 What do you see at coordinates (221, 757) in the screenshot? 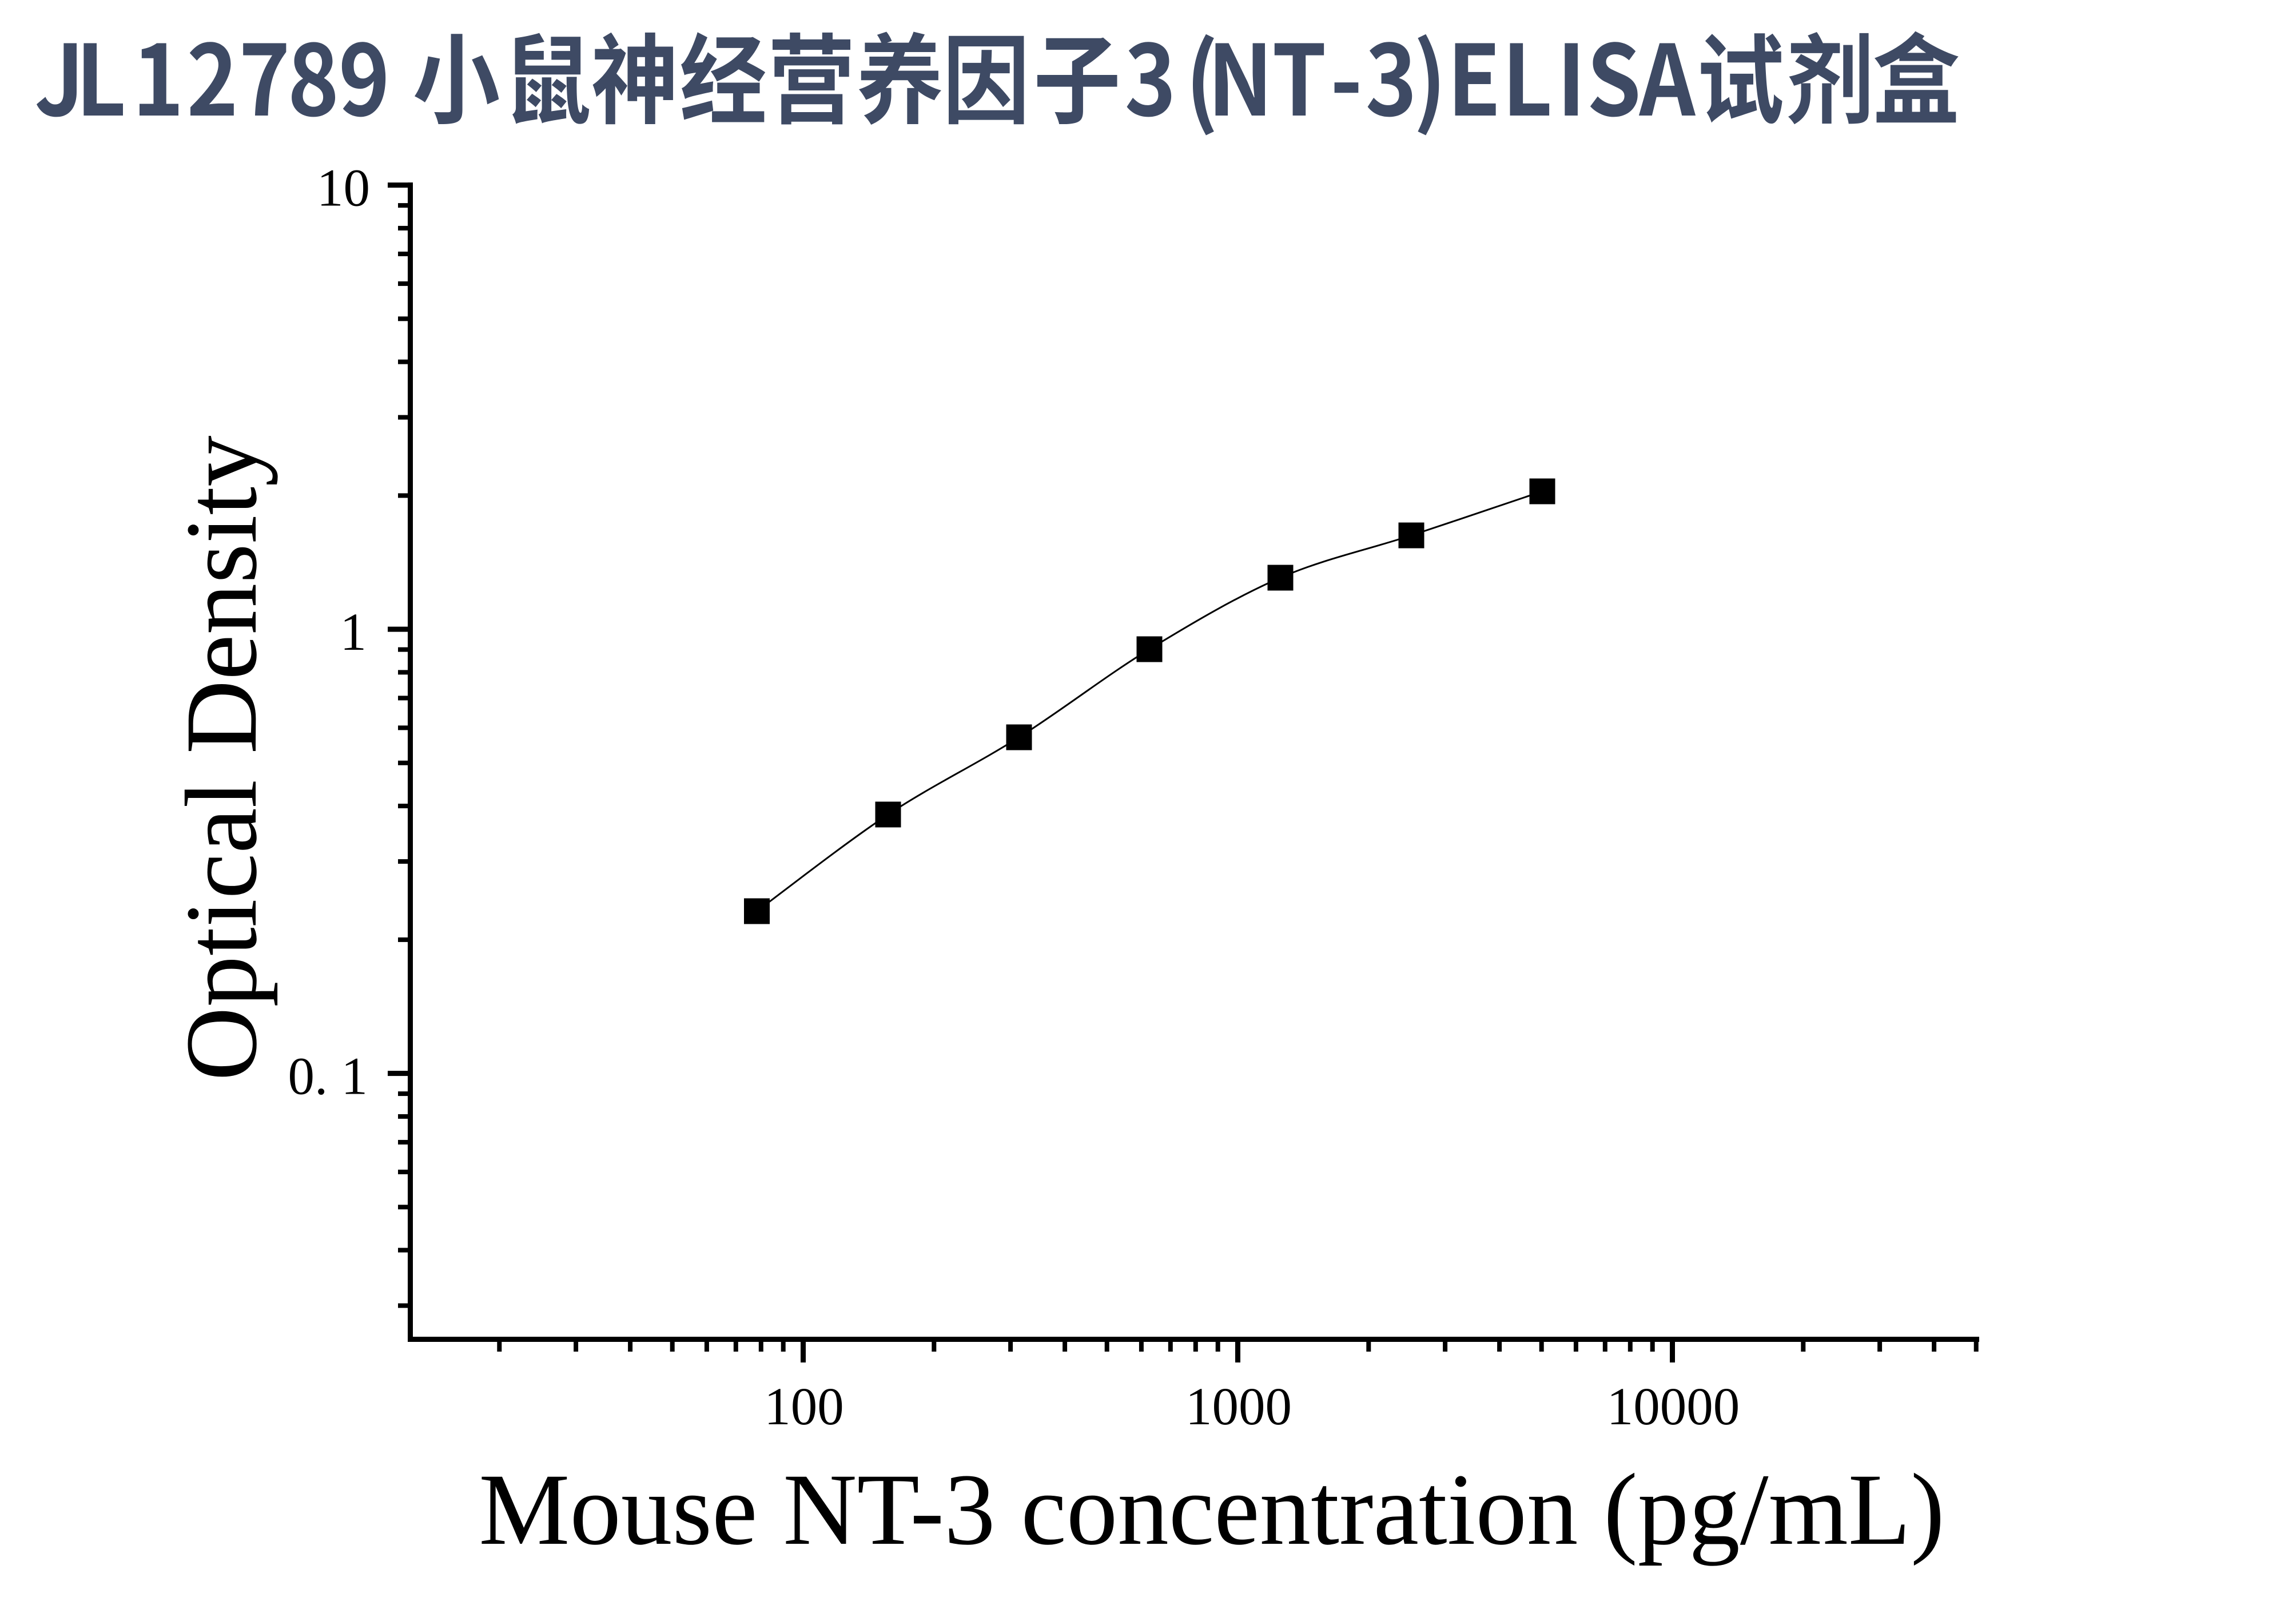
I see `svg-text: Optical Density` at bounding box center [221, 757].